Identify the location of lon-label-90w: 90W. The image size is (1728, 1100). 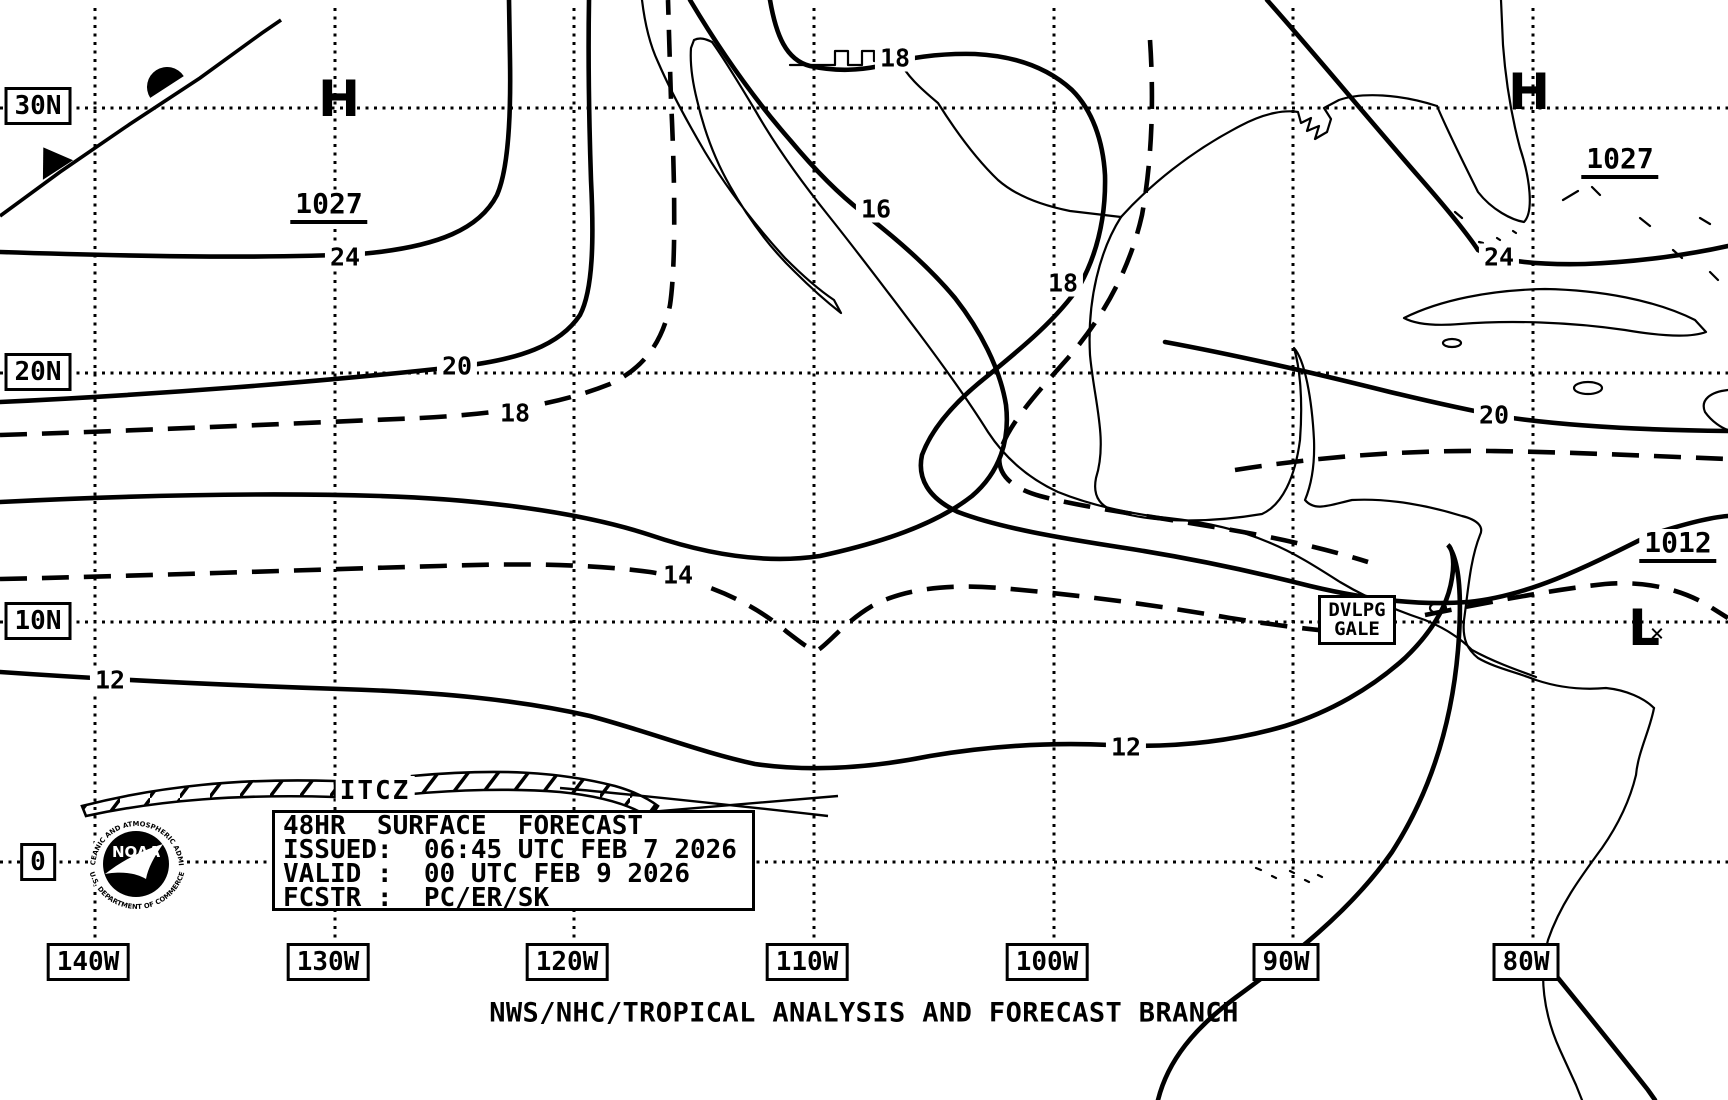
(1286, 962).